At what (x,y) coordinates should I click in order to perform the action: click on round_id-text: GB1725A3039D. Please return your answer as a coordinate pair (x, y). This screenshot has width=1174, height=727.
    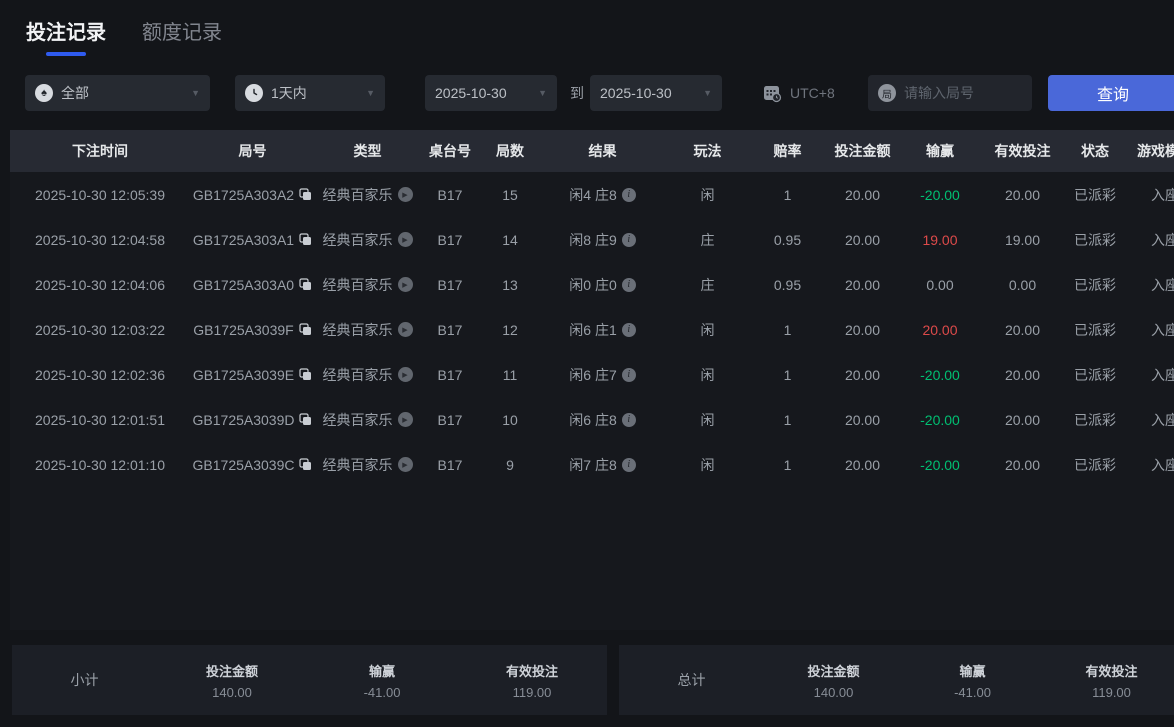
    Looking at the image, I should click on (243, 419).